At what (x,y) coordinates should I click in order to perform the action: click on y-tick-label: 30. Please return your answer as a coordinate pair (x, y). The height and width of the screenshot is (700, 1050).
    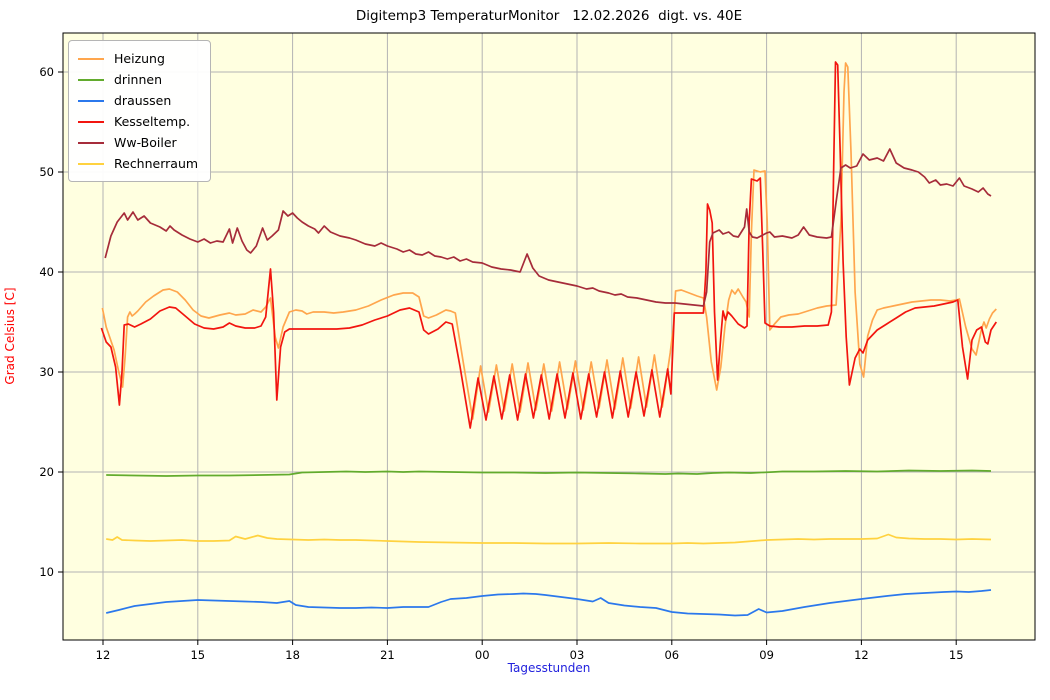
    Looking at the image, I should click on (46, 372).